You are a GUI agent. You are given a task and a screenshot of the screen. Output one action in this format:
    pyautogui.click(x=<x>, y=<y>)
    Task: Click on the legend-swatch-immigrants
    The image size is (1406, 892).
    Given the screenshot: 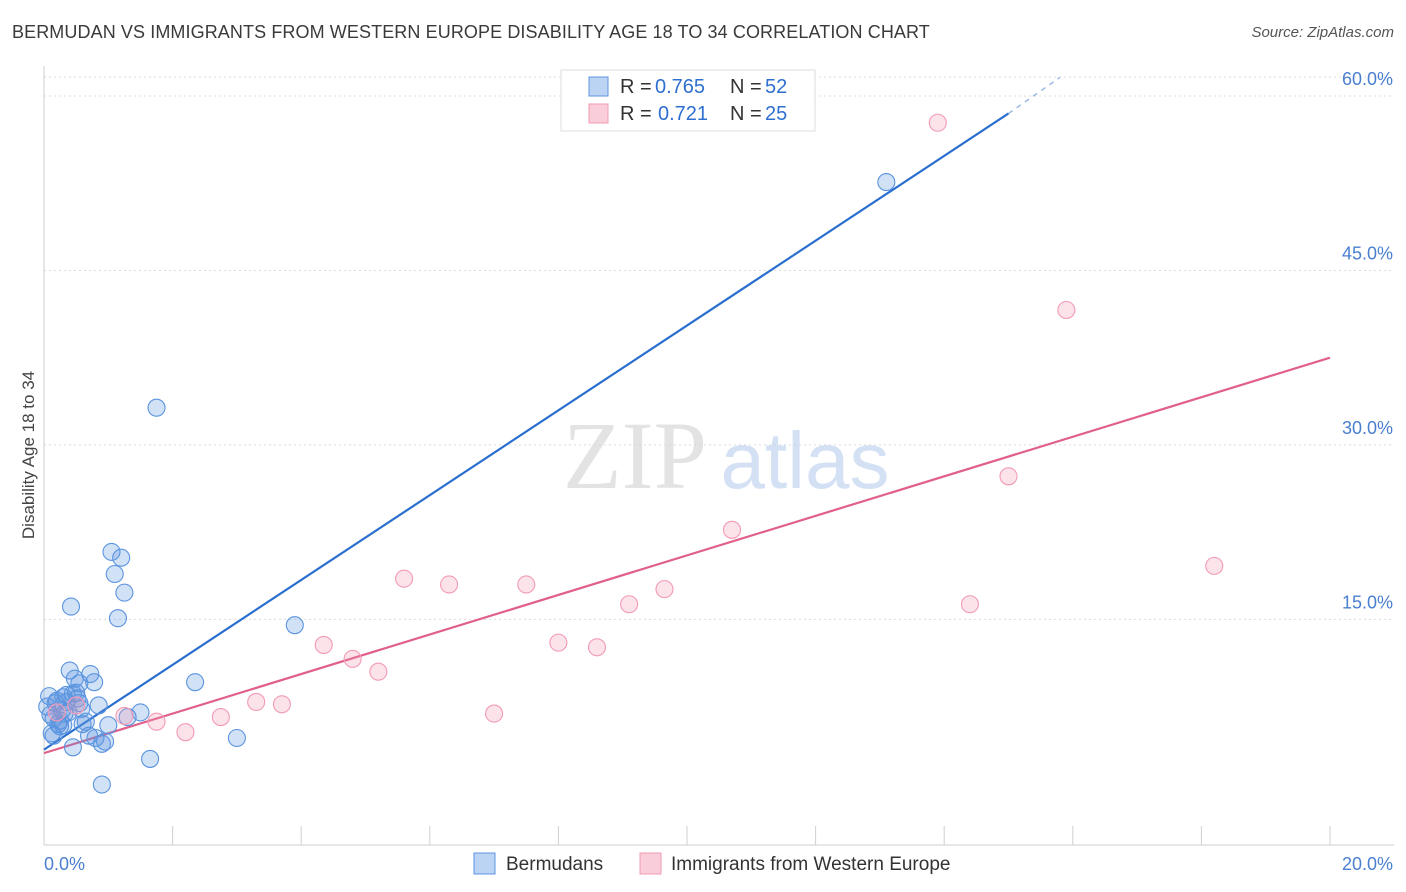 What is the action you would take?
    pyautogui.click(x=598, y=113)
    